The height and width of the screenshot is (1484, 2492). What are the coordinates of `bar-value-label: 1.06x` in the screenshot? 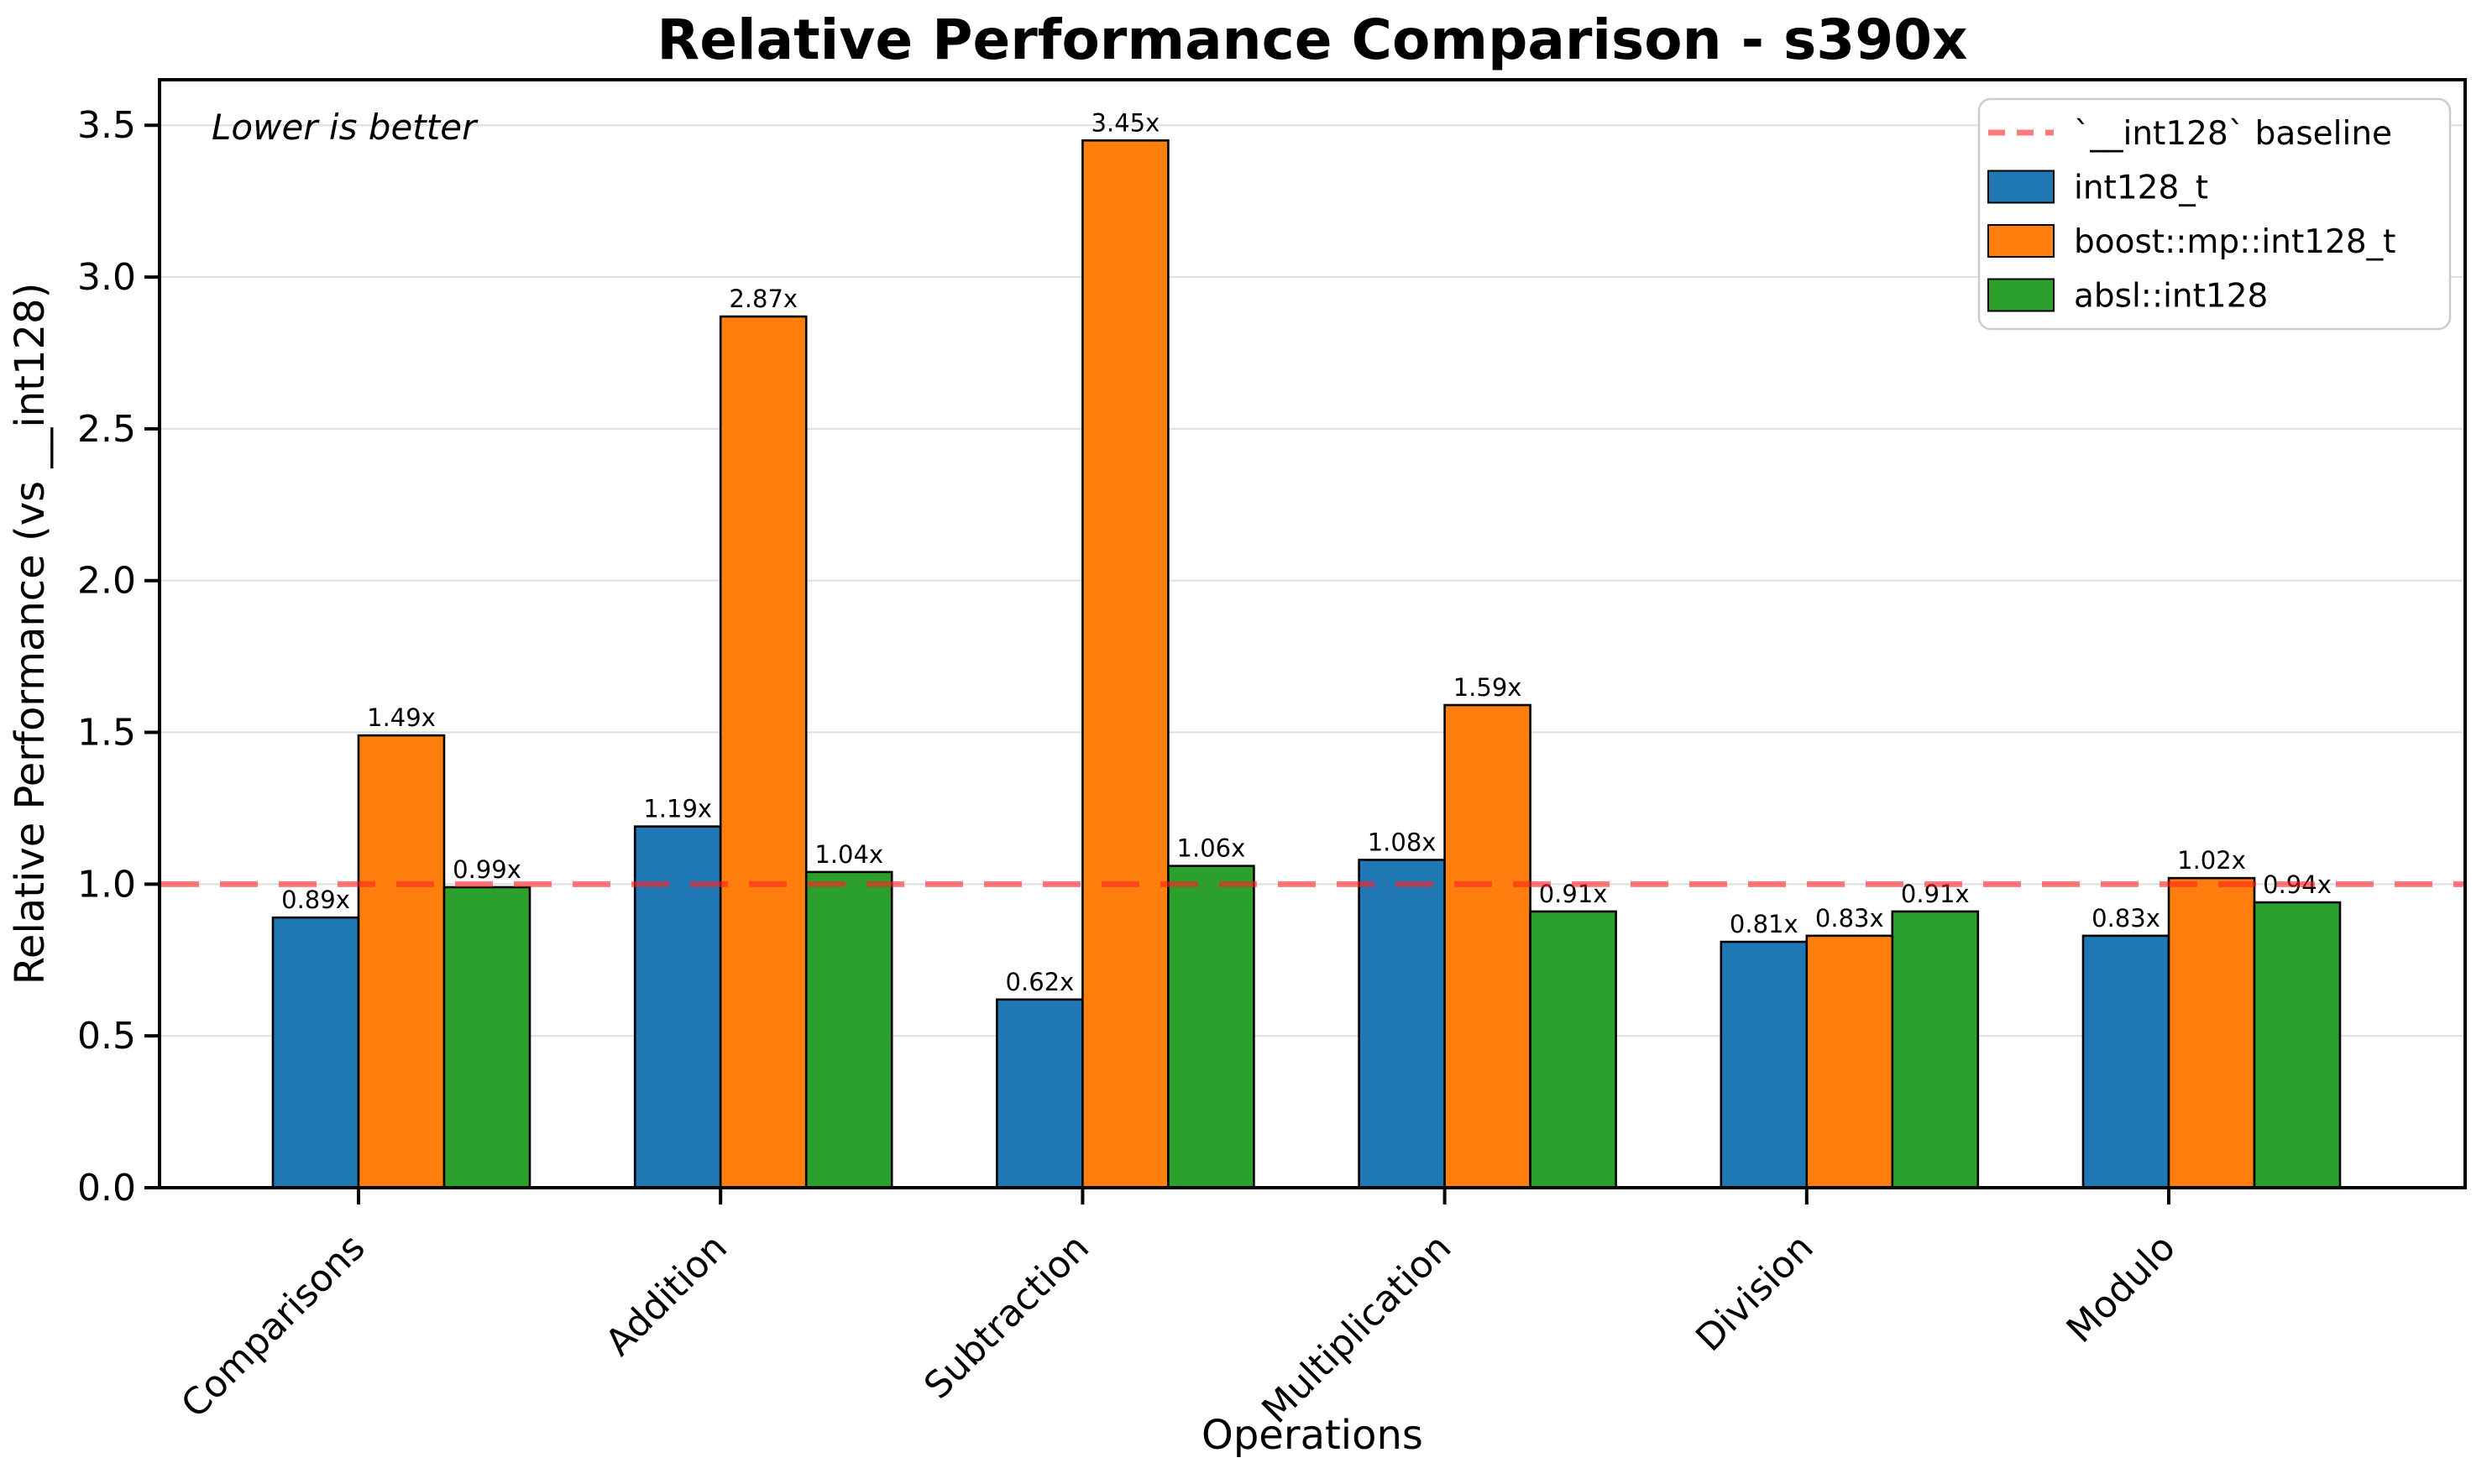 It's located at (1211, 848).